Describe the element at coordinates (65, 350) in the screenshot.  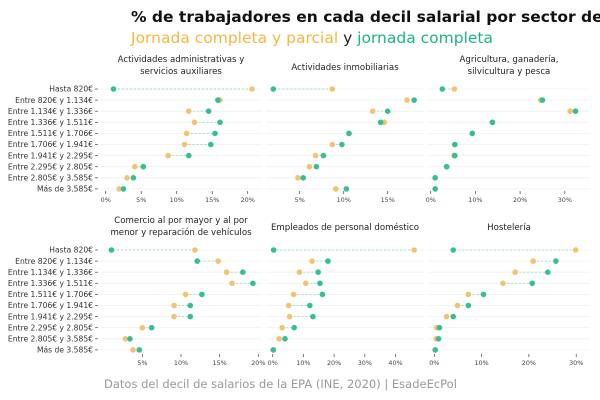
I see `category-label: Más de 3.585€` at that location.